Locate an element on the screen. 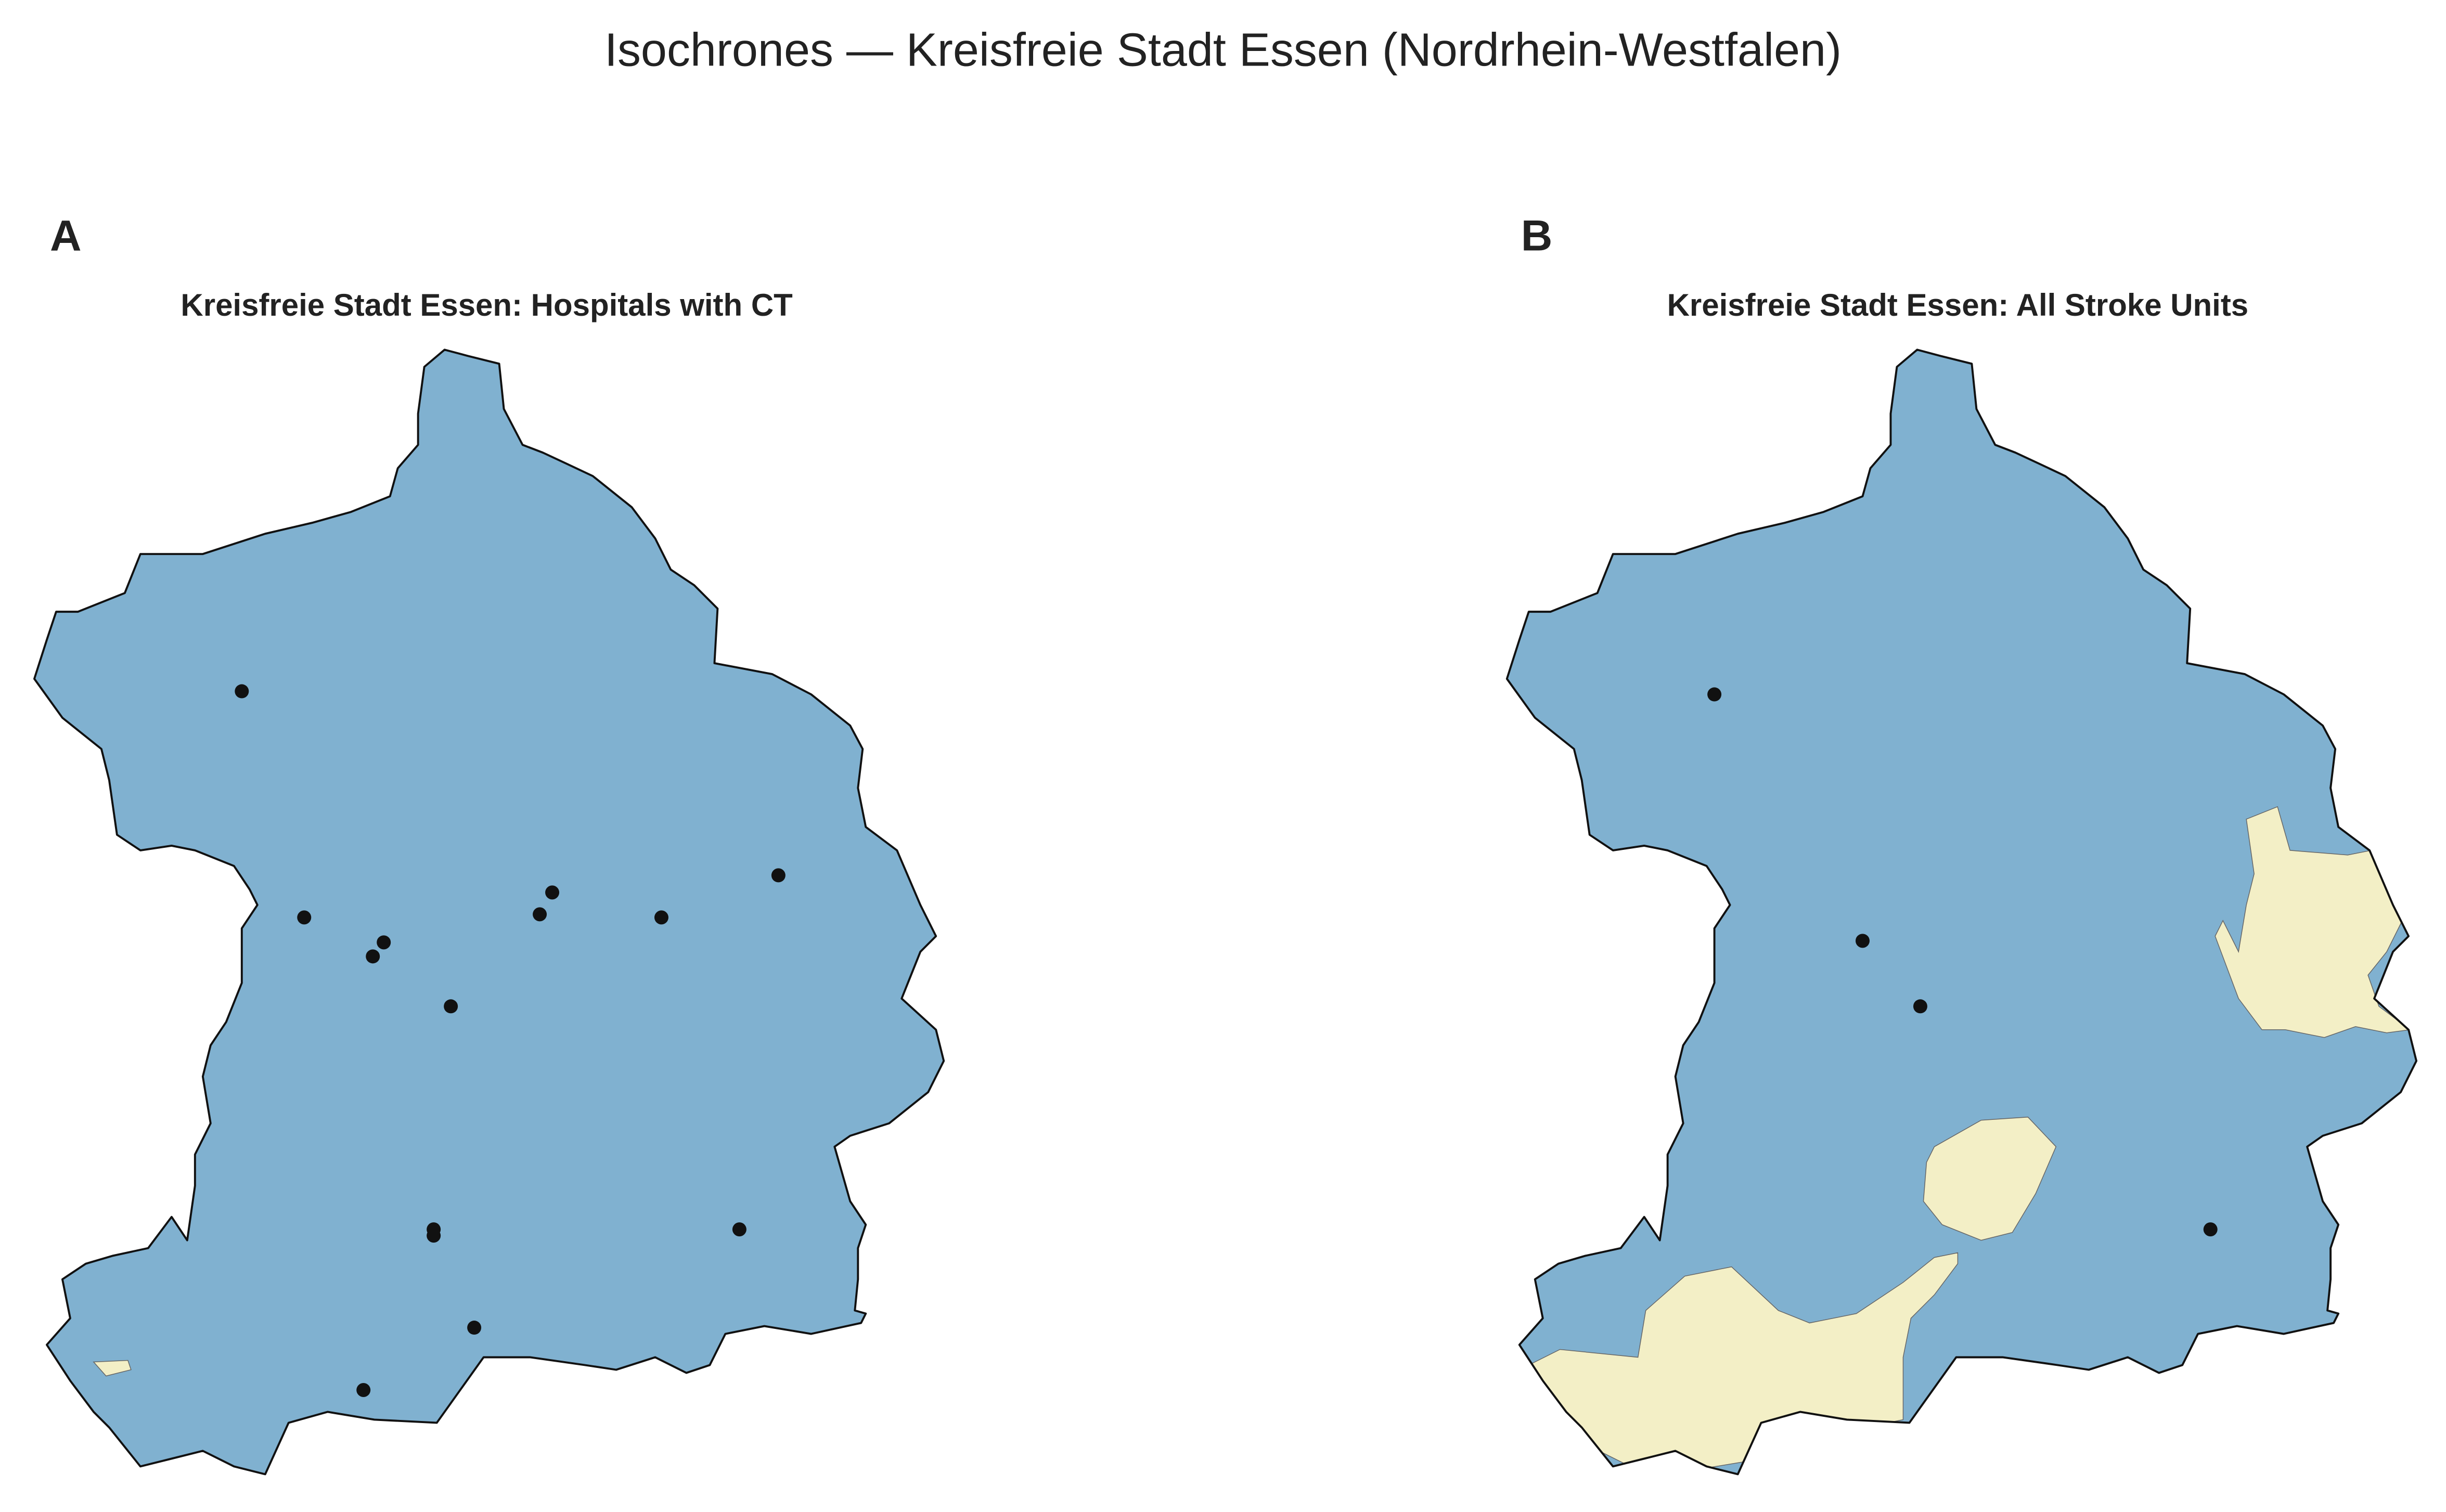 Image resolution: width=2446 pixels, height=1512 pixels. panel-label: B is located at coordinates (1537, 235).